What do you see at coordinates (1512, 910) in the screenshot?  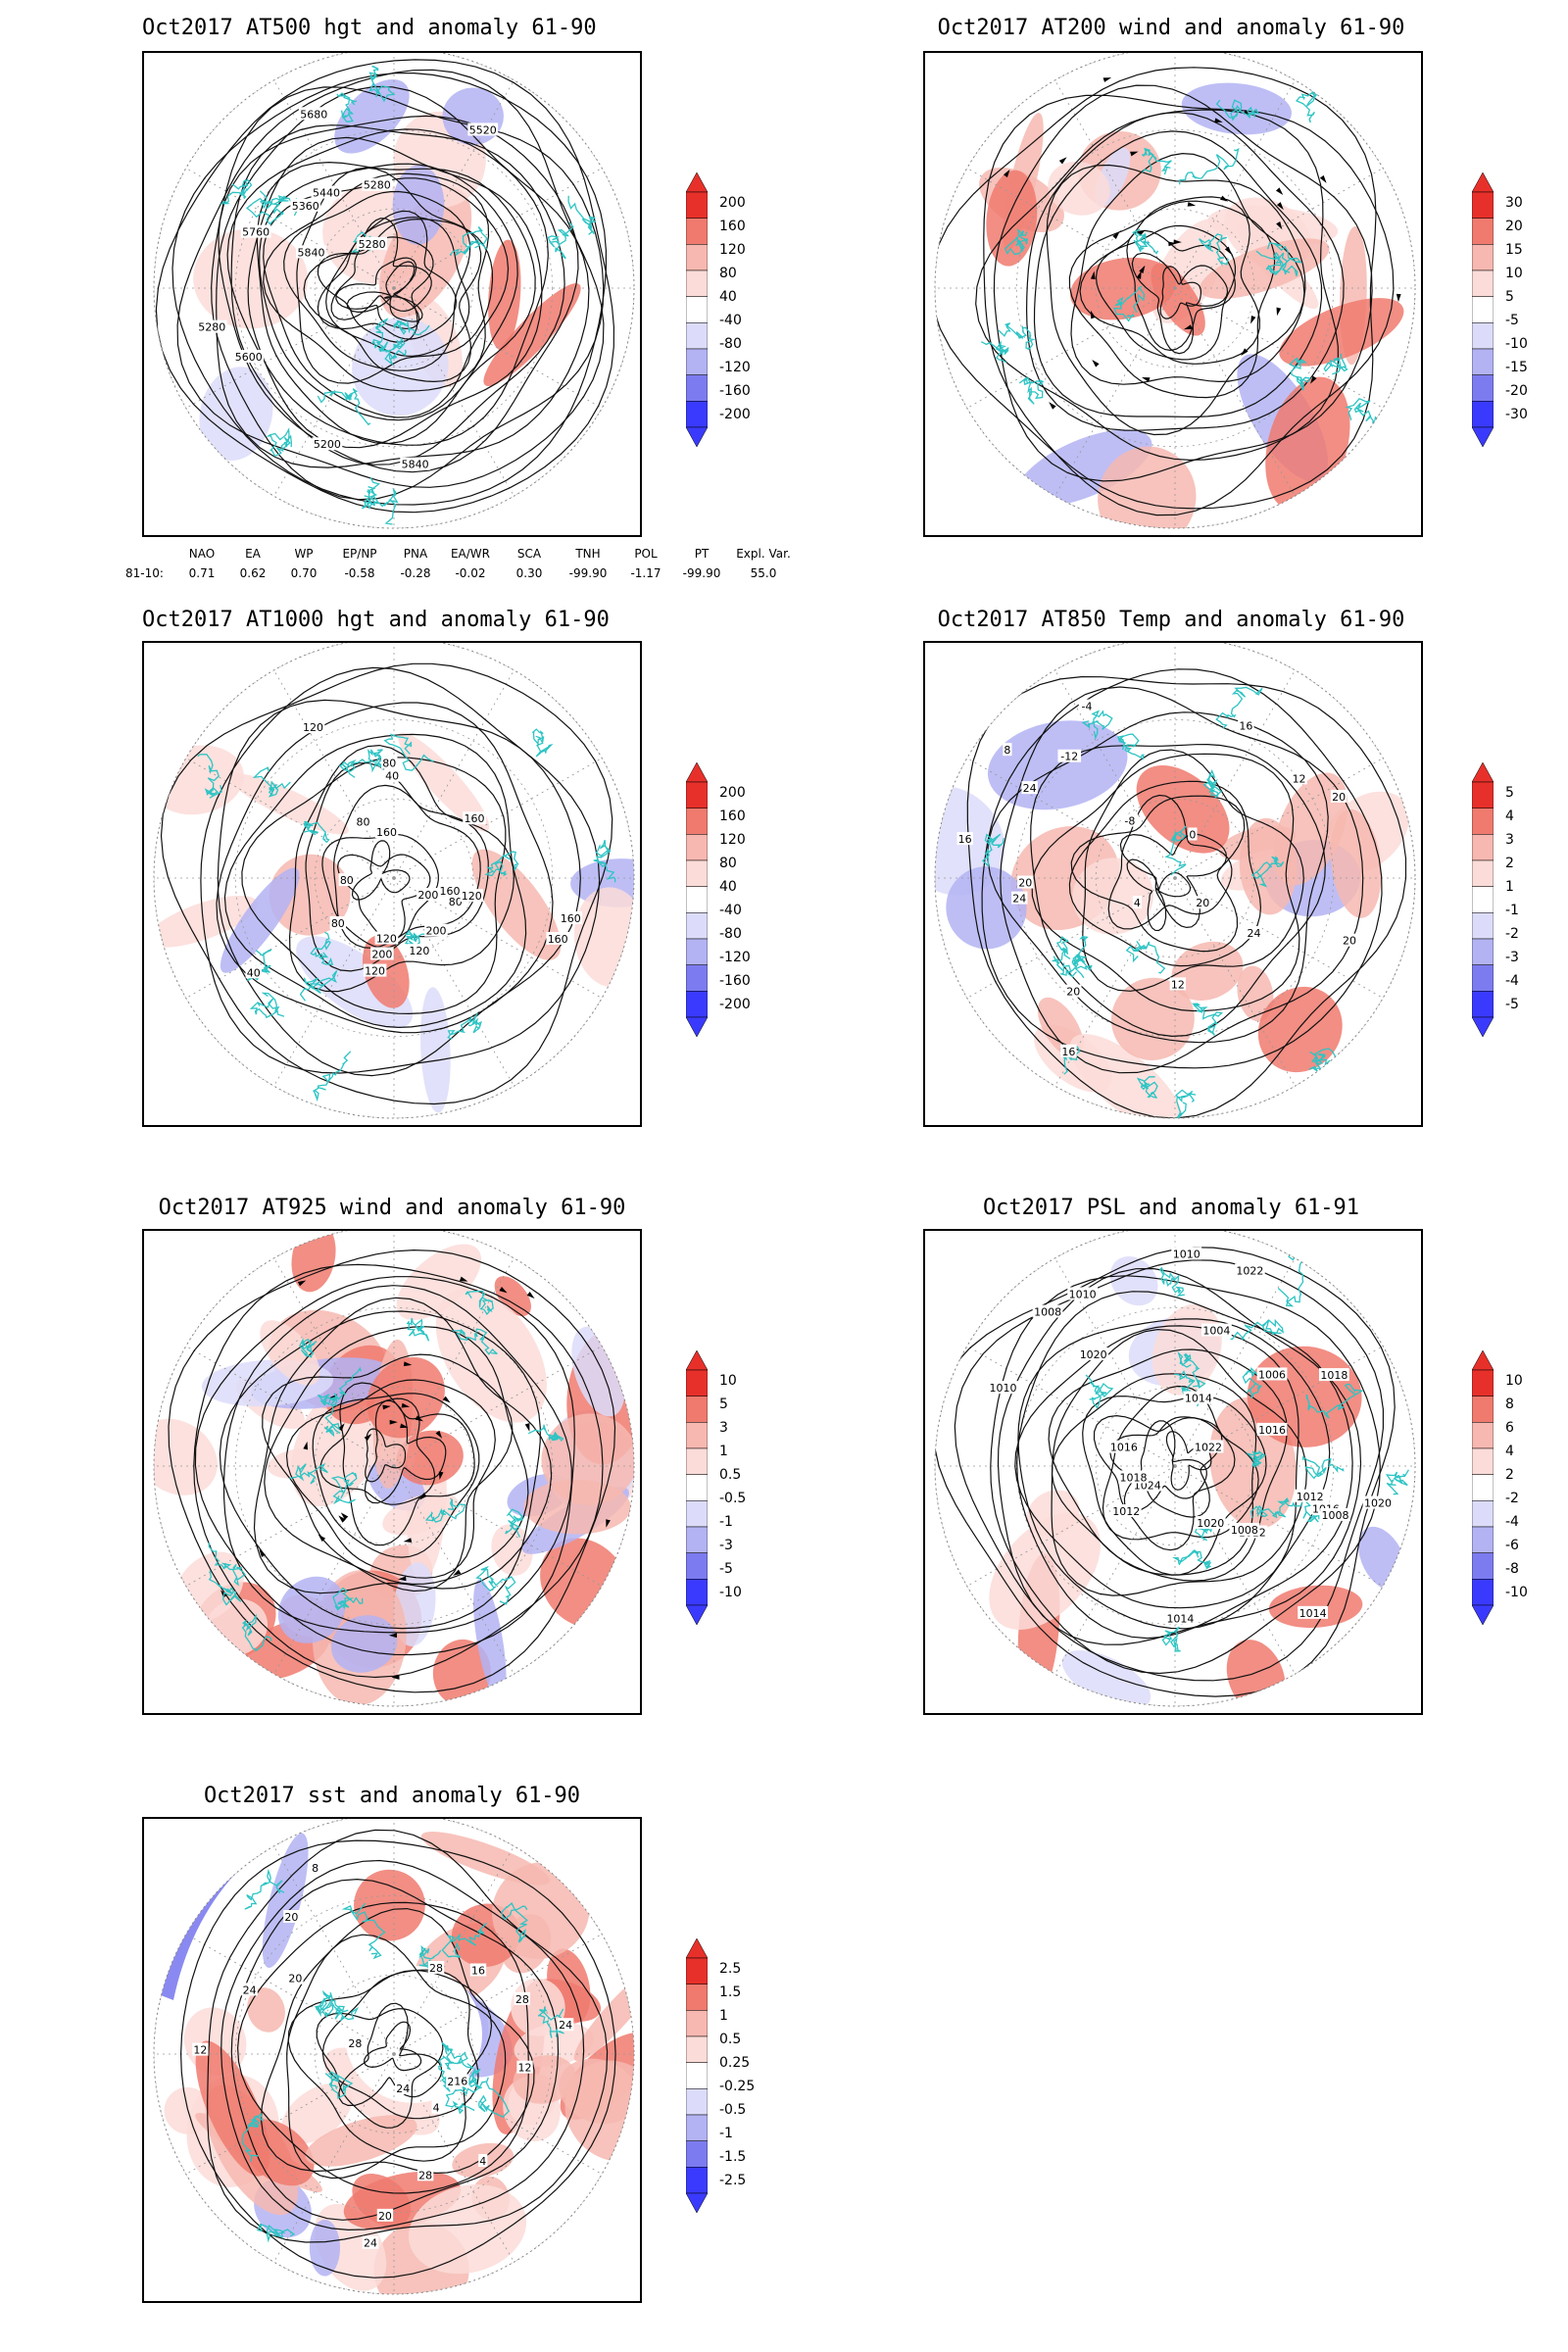 I see `colorbar-label: -1` at bounding box center [1512, 910].